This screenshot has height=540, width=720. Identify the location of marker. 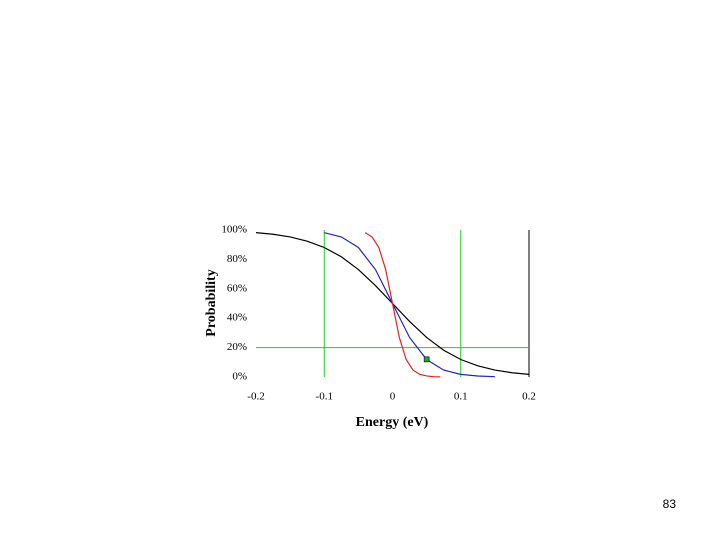
(426, 359).